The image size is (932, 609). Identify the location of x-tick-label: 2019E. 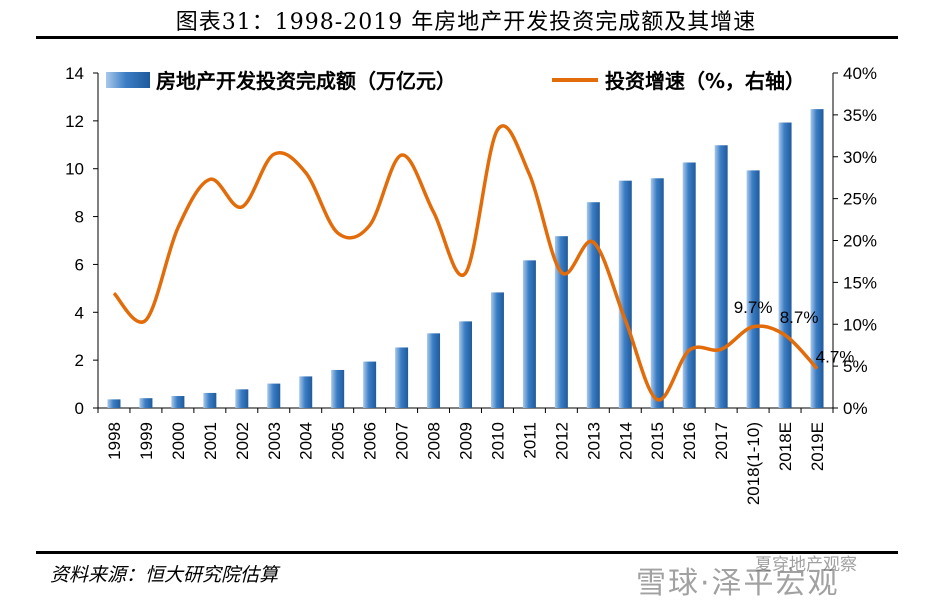
(817, 446).